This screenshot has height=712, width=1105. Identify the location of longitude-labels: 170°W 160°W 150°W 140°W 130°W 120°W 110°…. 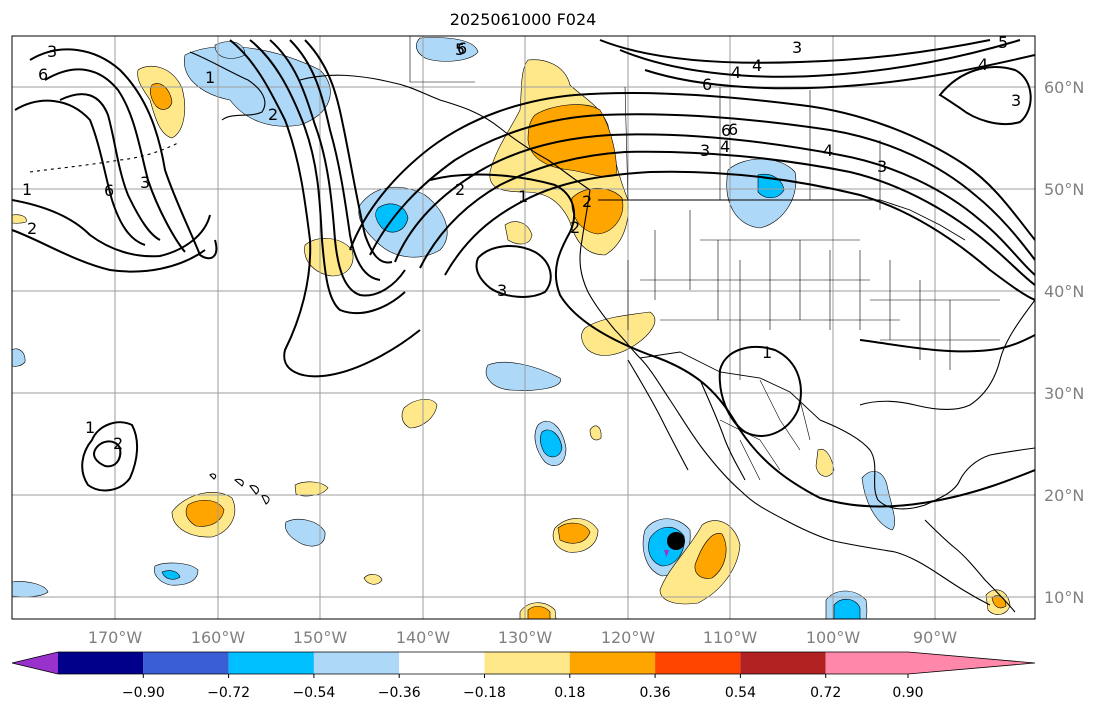
(522, 637).